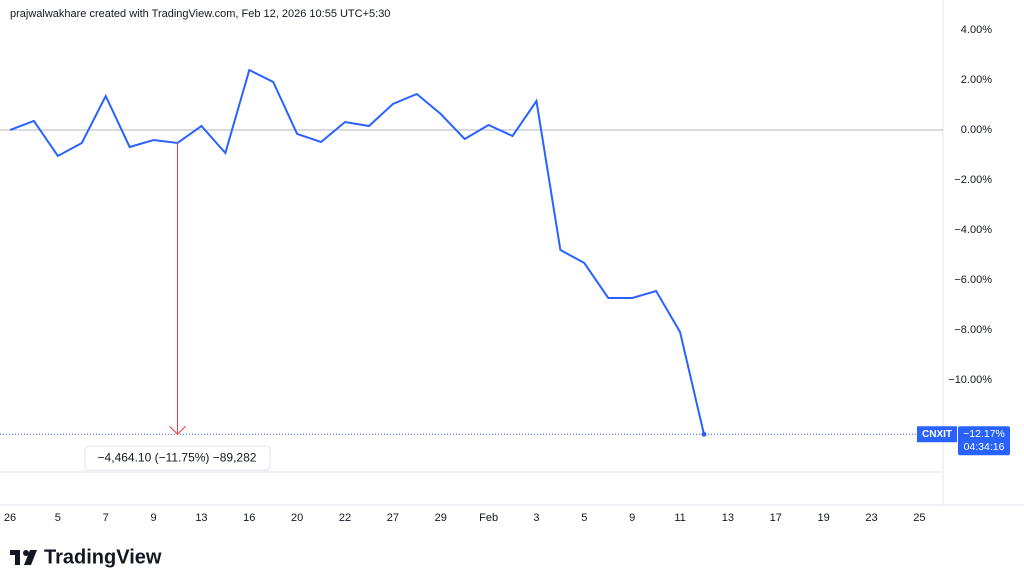 The image size is (1024, 586). What do you see at coordinates (973, 230) in the screenshot?
I see `y-tick-label: −4.00%` at bounding box center [973, 230].